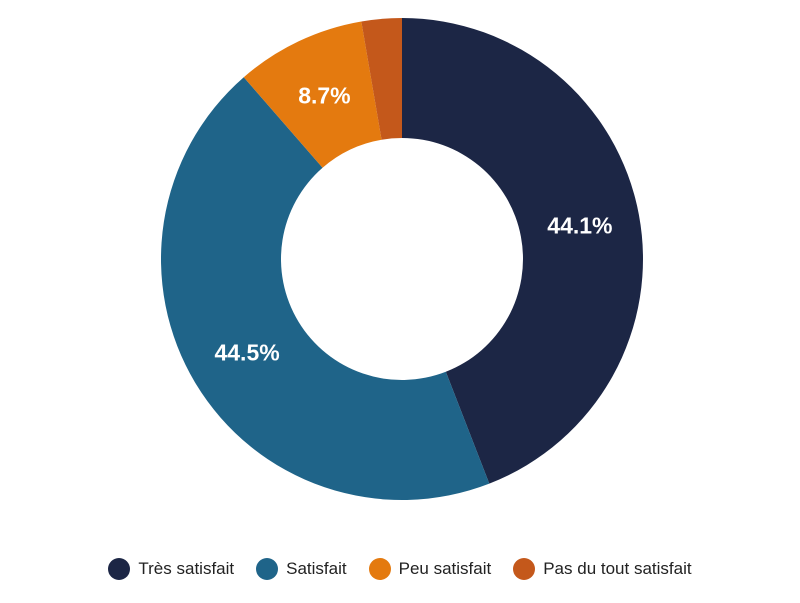  What do you see at coordinates (381, 79) in the screenshot?
I see `slice-pas-du-tout-satisfait` at bounding box center [381, 79].